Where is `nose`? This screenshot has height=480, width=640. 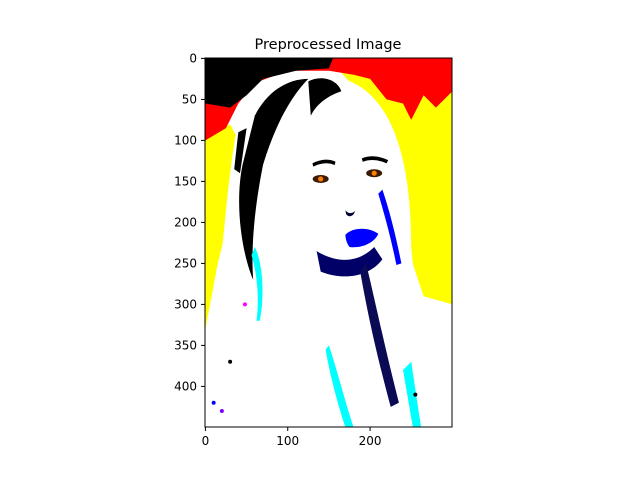 nose is located at coordinates (350, 213).